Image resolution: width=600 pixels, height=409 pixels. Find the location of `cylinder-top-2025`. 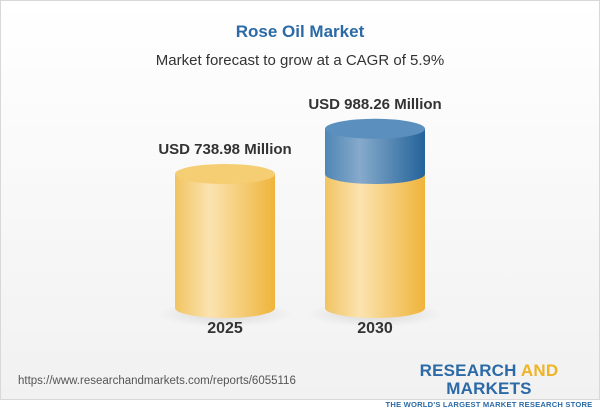

cylinder-top-2025 is located at coordinates (225, 174).